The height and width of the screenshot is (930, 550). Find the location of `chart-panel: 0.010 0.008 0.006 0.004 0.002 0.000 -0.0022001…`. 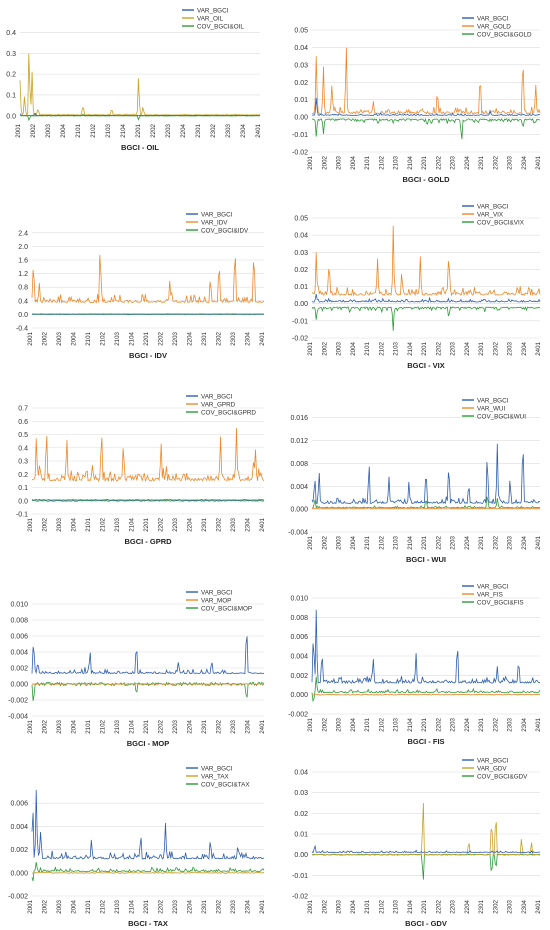

chart-panel: 0.010 0.008 0.006 0.004 0.002 0.000 -0.0022001… is located at coordinates (415, 664).